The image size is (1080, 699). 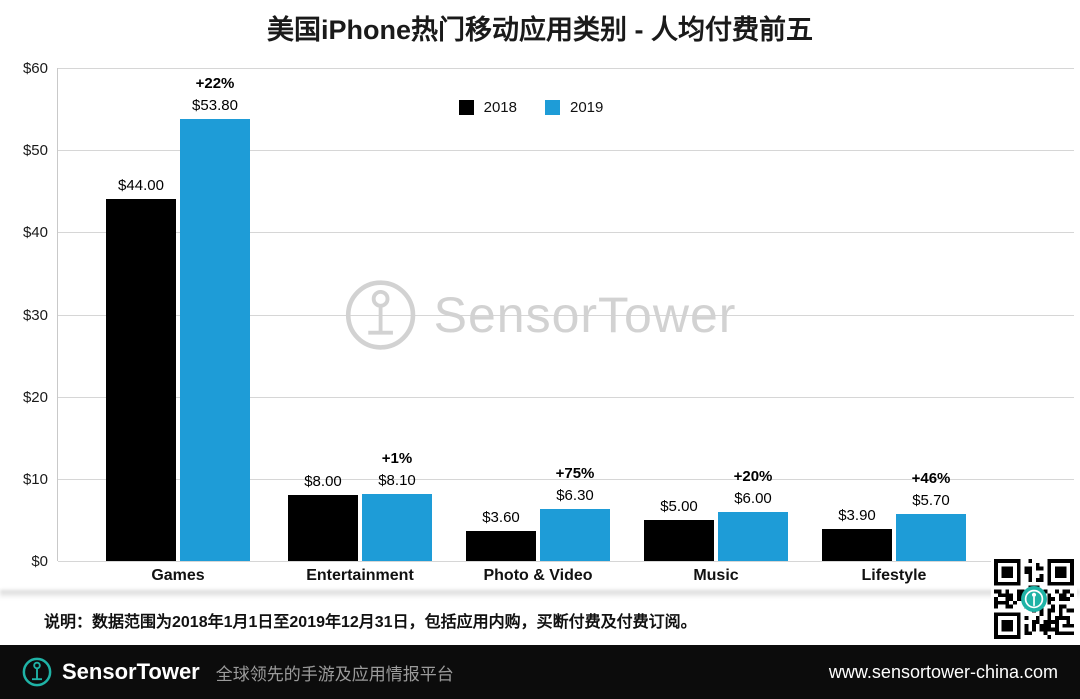 What do you see at coordinates (857, 515) in the screenshot?
I see `value-label-2018-lifestyle: $3.90` at bounding box center [857, 515].